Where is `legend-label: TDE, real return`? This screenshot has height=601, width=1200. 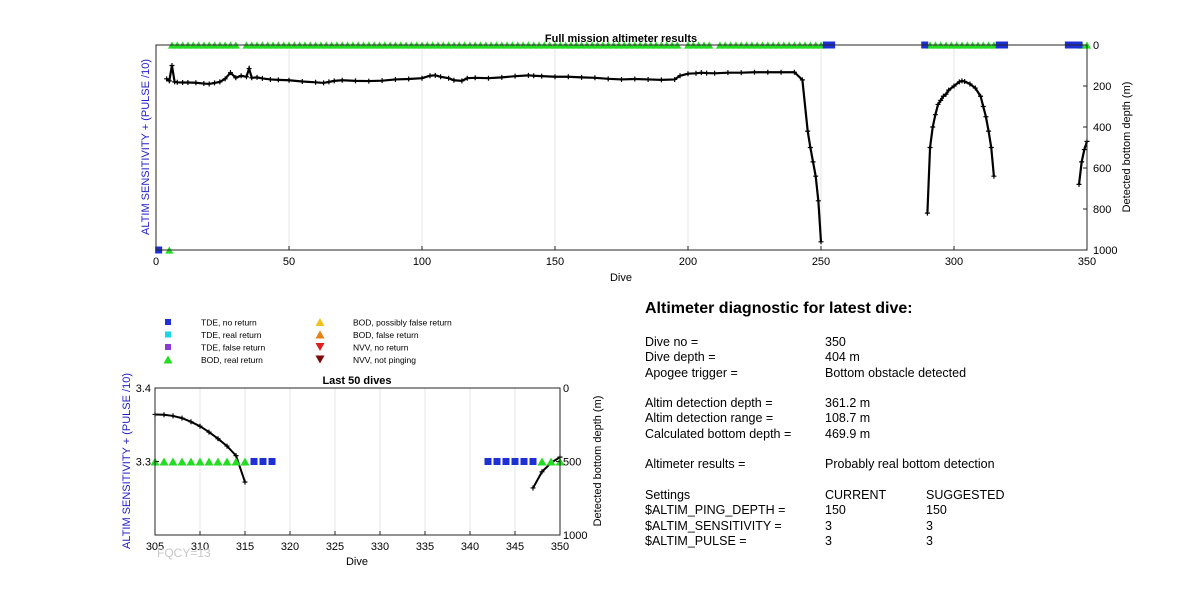
legend-label: TDE, real return is located at coordinates (231, 335).